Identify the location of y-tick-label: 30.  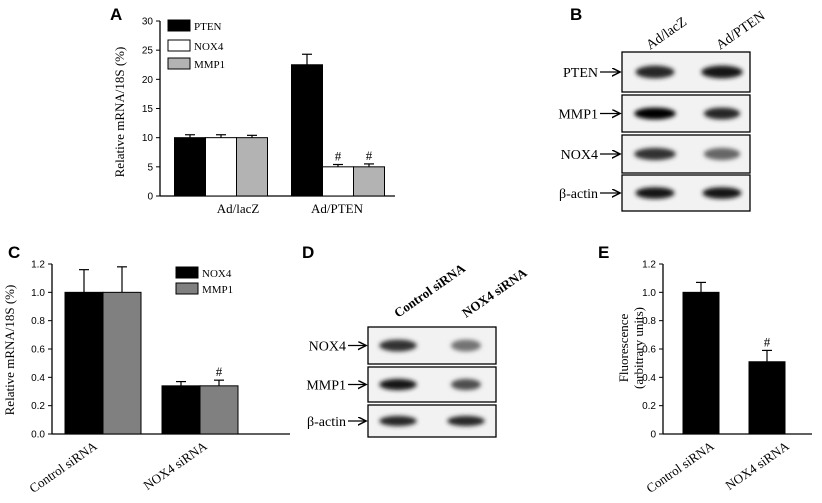
(148, 22).